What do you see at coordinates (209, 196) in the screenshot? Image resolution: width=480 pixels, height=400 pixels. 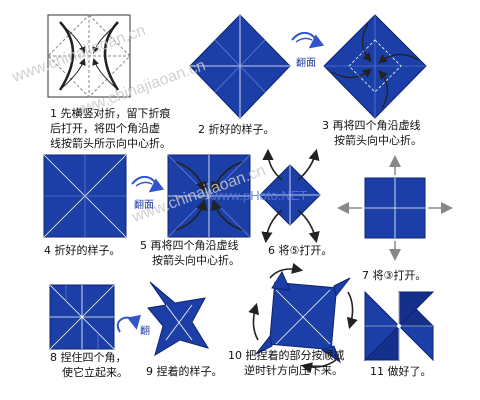 I see `step5-figure` at bounding box center [209, 196].